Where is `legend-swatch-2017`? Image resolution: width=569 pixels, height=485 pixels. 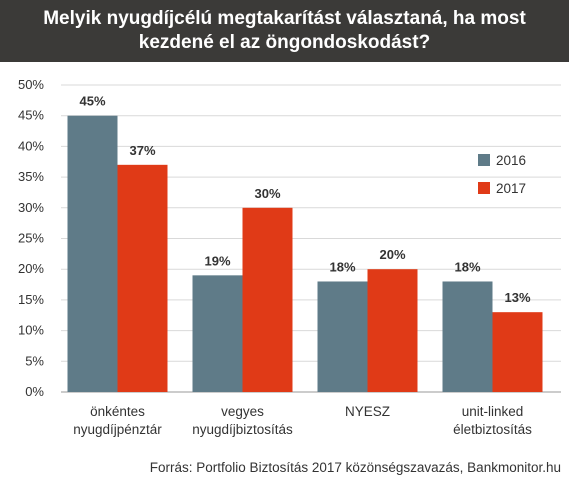
legend-swatch-2017 is located at coordinates (484, 188).